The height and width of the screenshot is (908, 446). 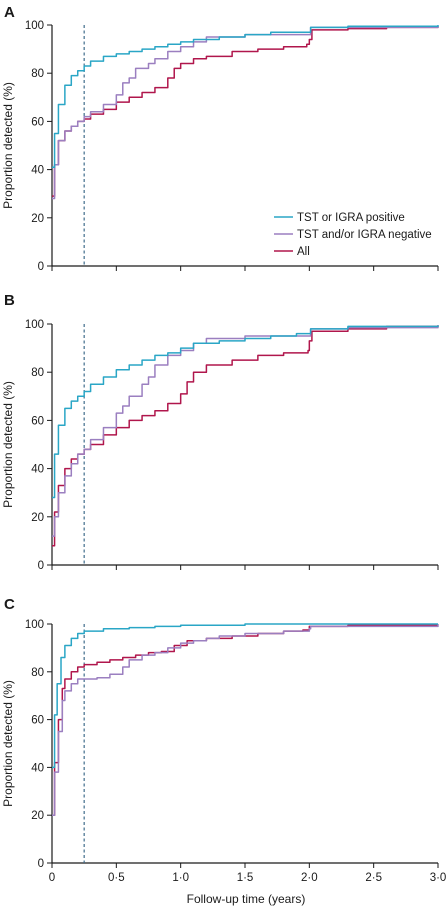 What do you see at coordinates (37, 122) in the screenshot?
I see `panel-a-y-tick-label: 60` at bounding box center [37, 122].